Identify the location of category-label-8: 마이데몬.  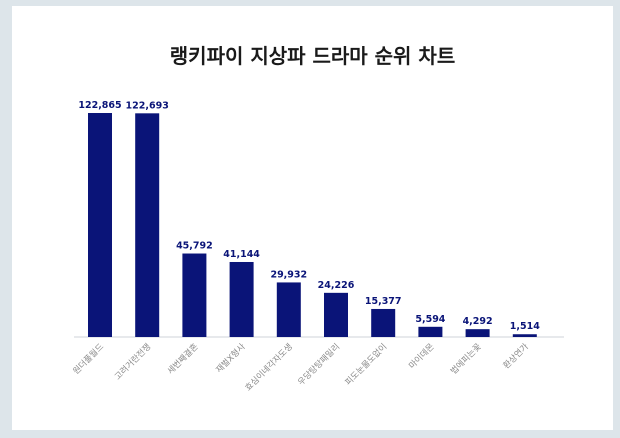
(422, 356).